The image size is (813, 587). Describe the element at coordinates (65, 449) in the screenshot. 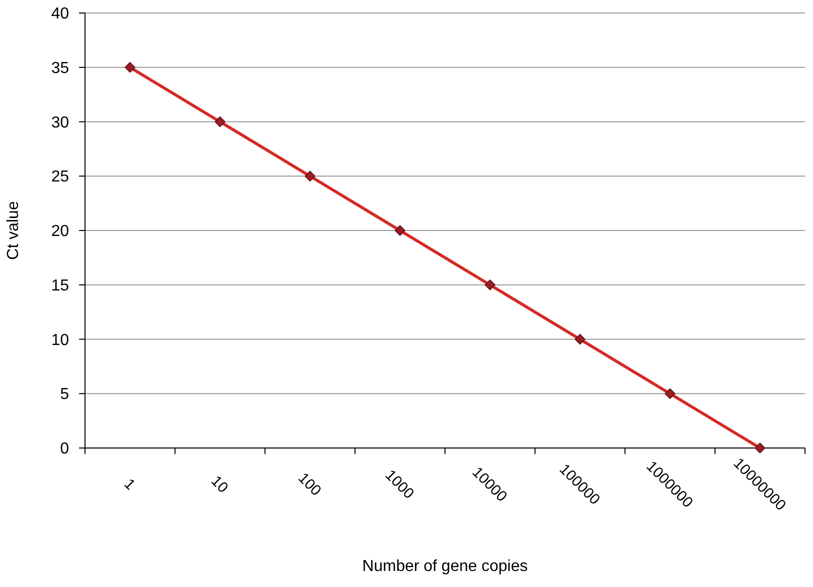

I see `y-tick-label: 0` at that location.